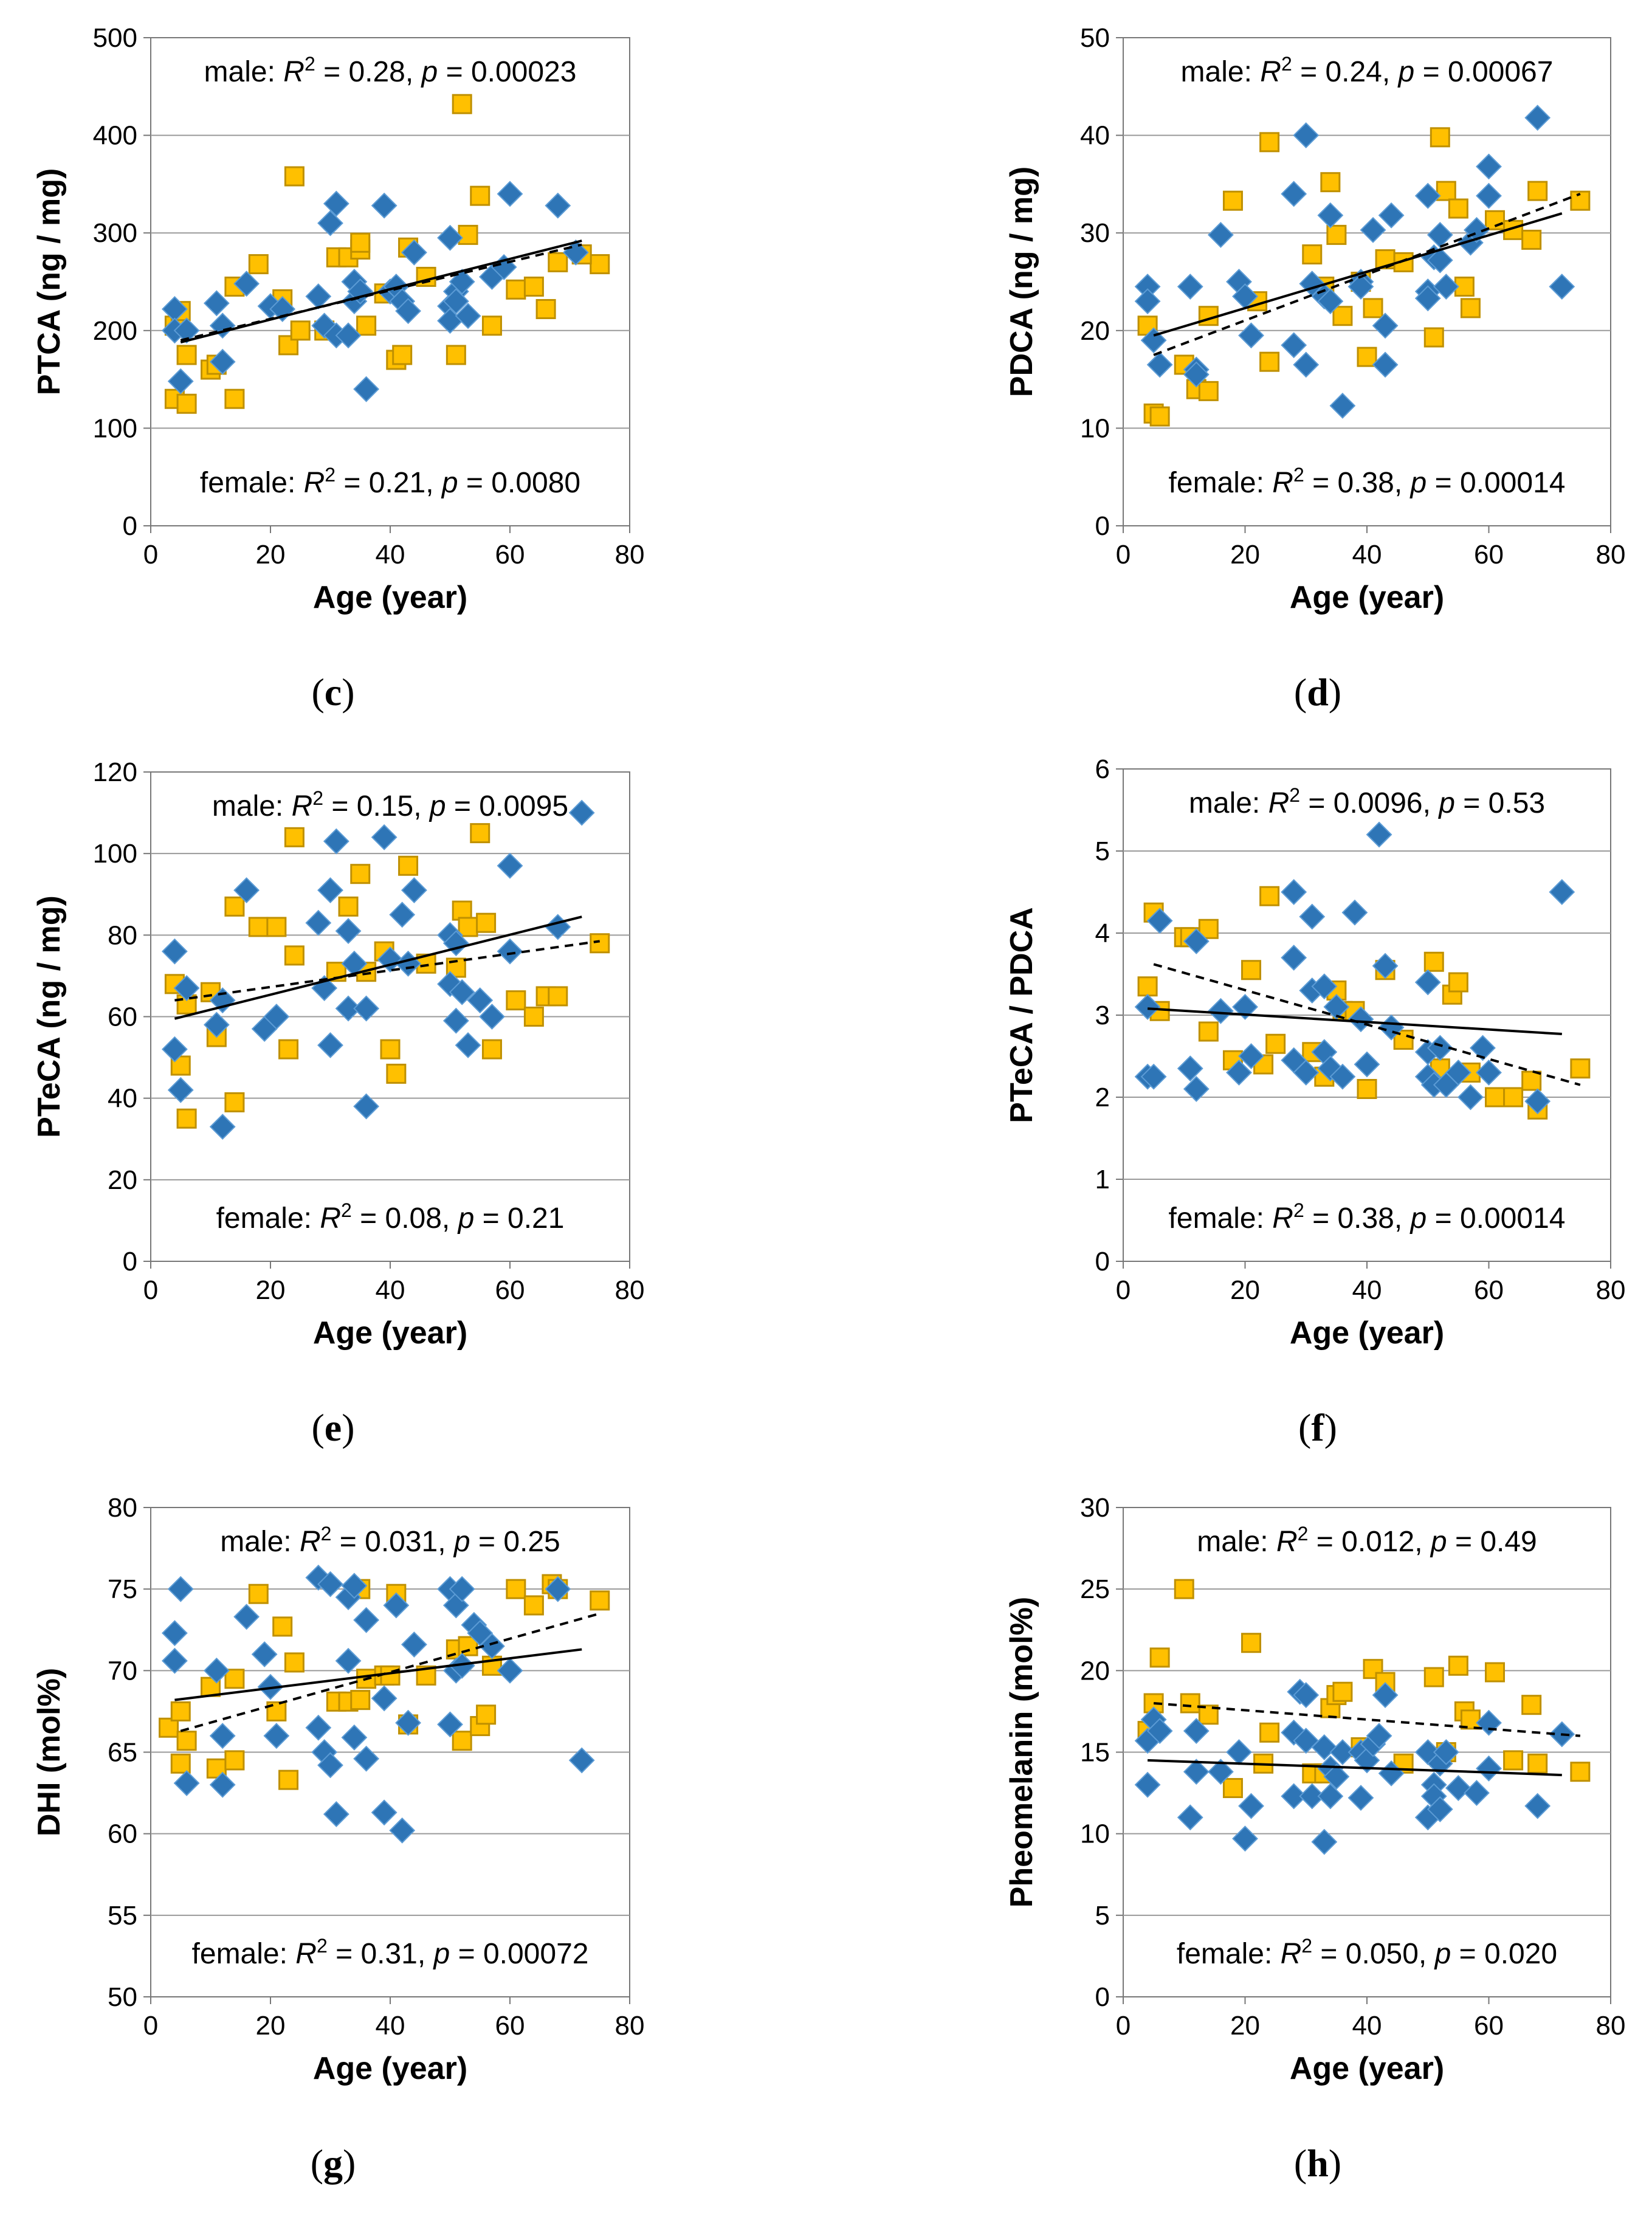  What do you see at coordinates (122, 1834) in the screenshot?
I see `y-tick-label: 60` at bounding box center [122, 1834].